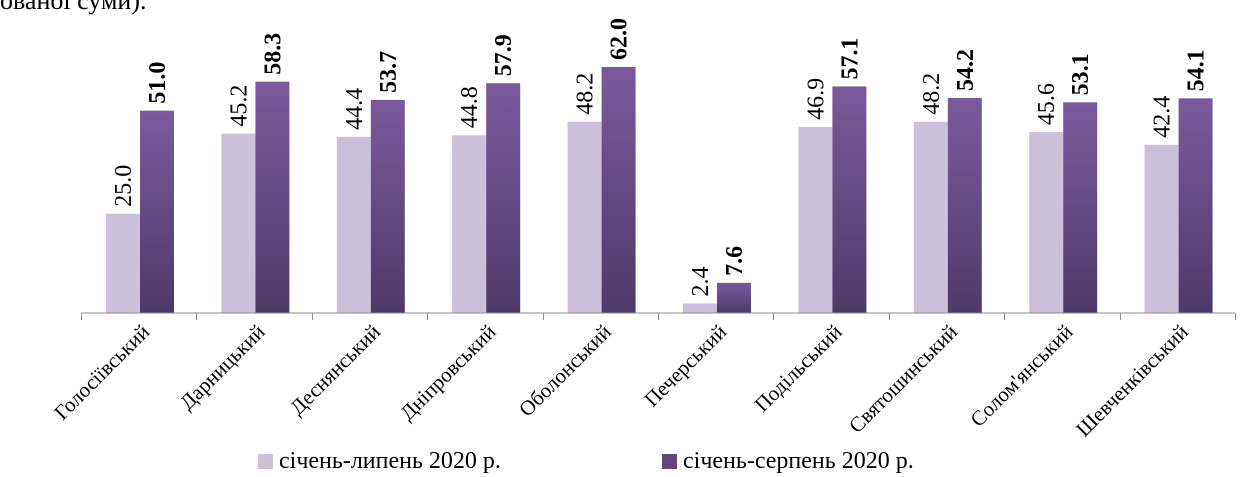 This screenshot has height=477, width=1251. Describe the element at coordinates (1197, 70) in the screenshot. I see `data-label-2: 54.1` at that location.